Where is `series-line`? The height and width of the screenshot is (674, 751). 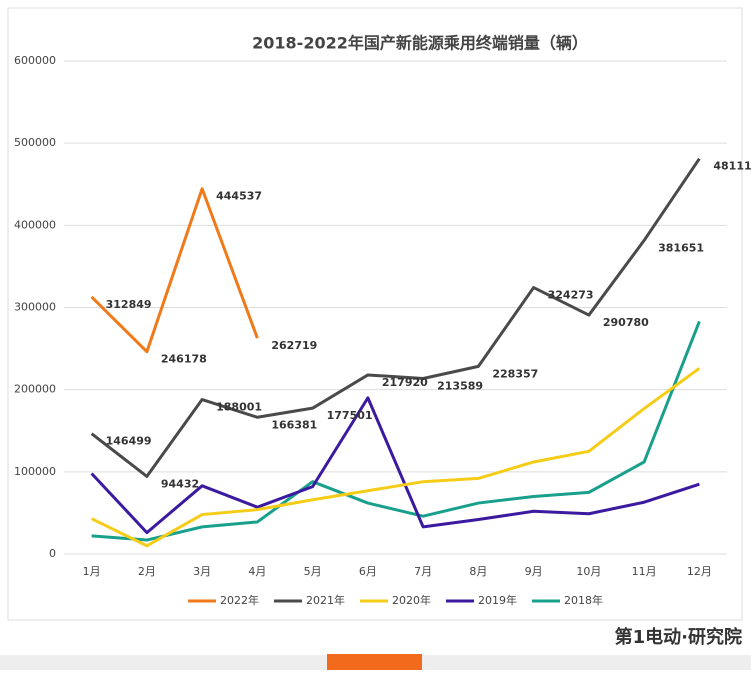
series-line is located at coordinates (174, 270).